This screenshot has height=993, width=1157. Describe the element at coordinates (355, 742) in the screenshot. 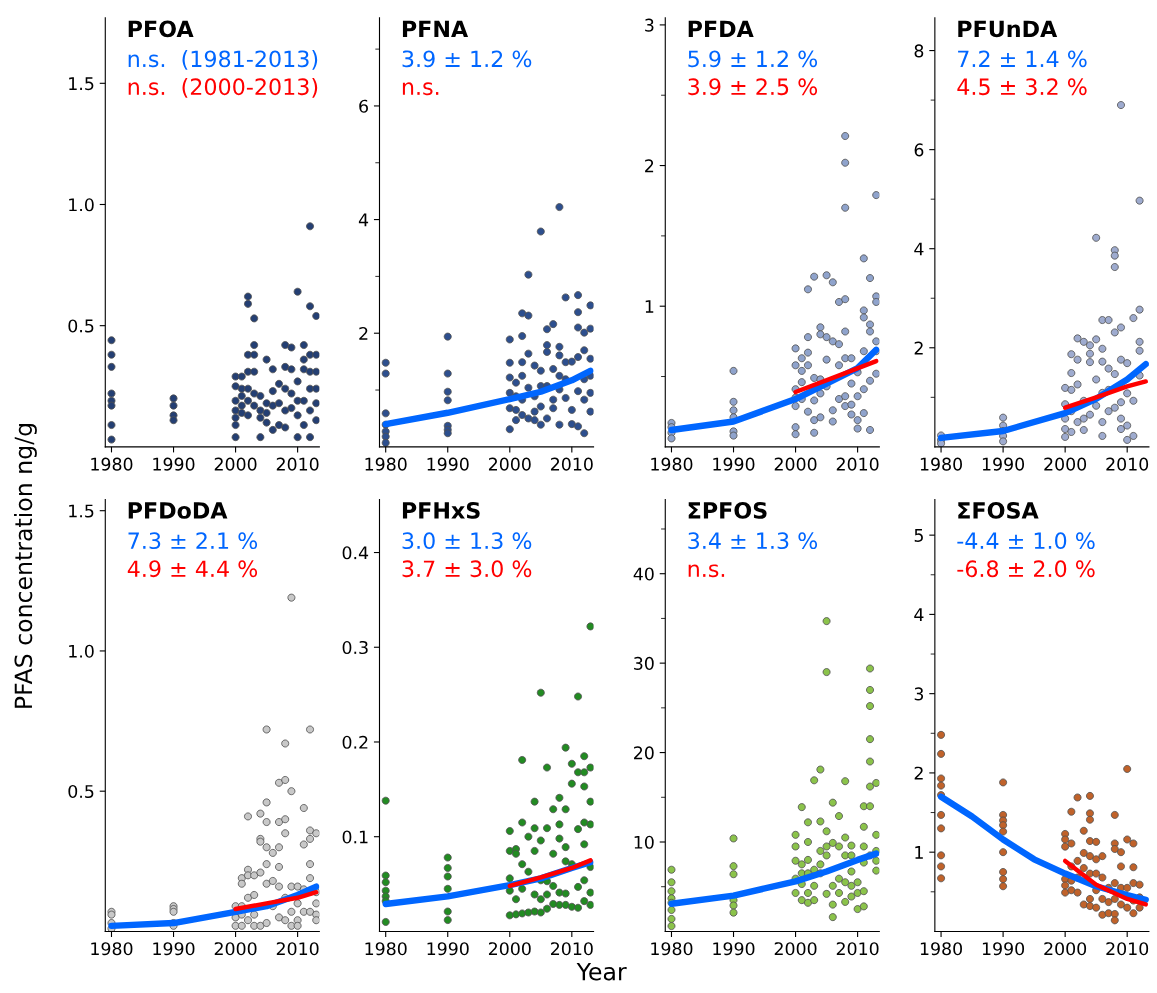

I see `y-tick-label: 0.2` at that location.